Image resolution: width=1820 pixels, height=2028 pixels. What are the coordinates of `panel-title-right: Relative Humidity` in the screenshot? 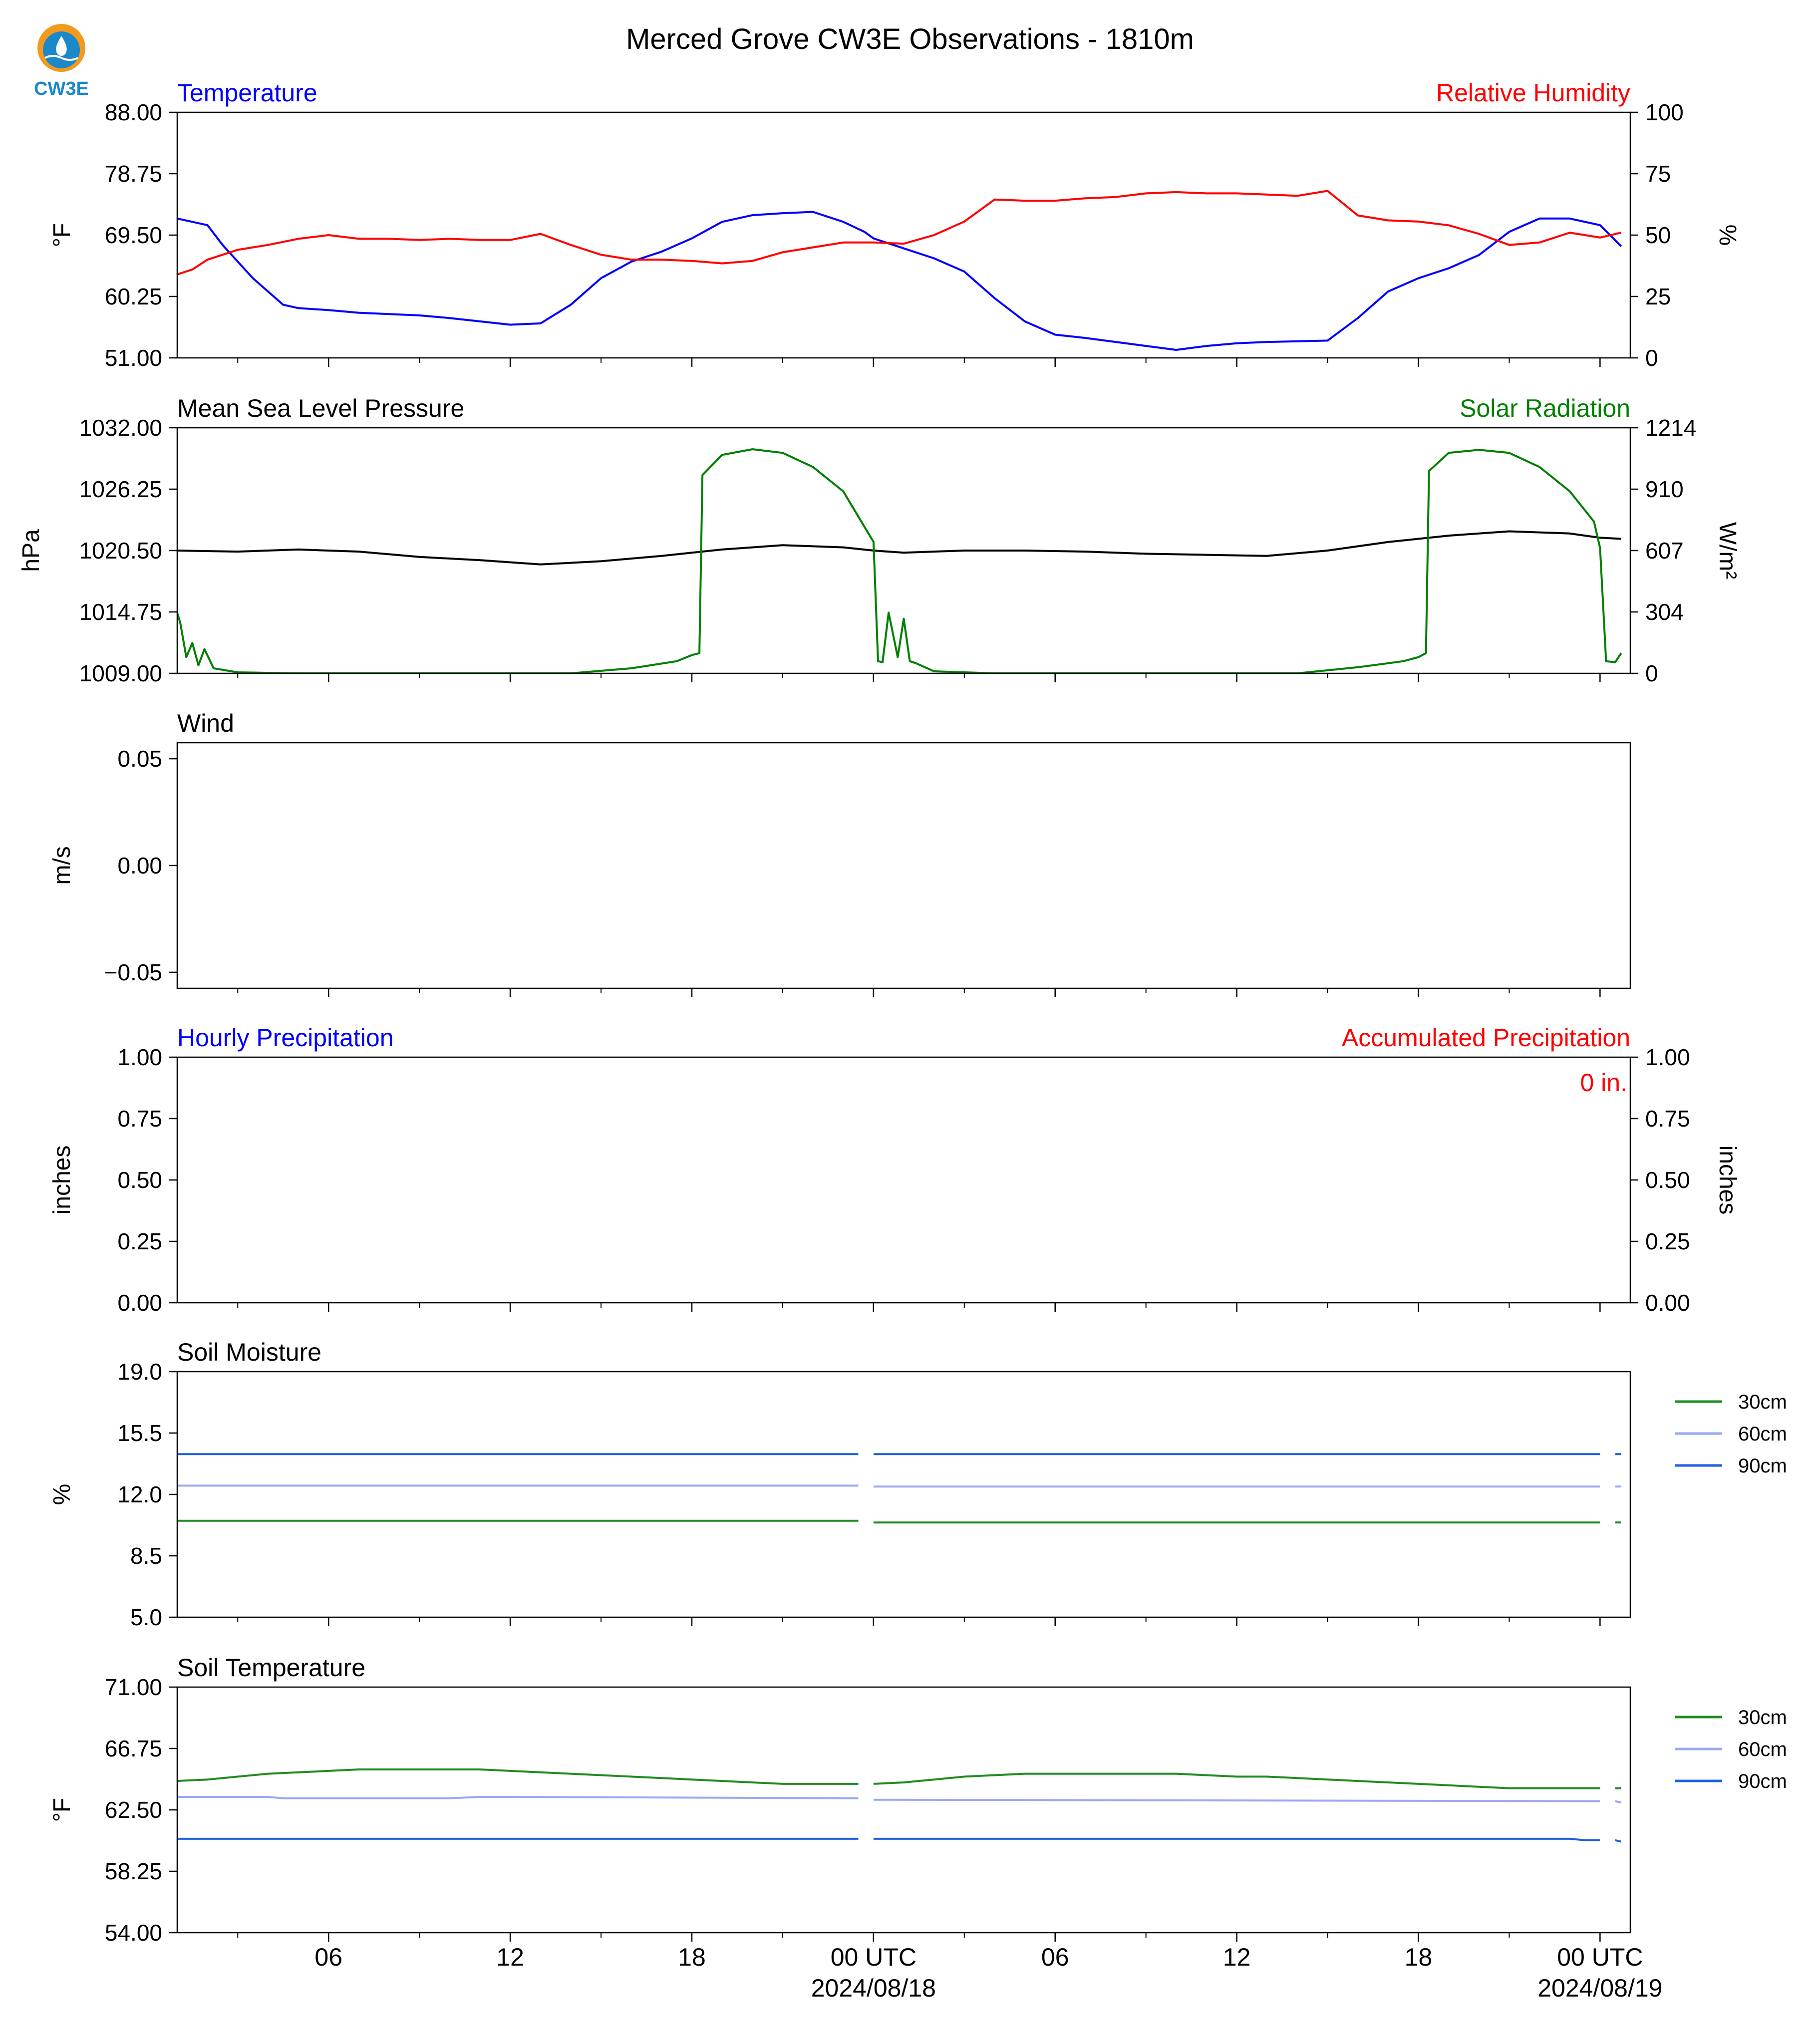 It's located at (1533, 93).